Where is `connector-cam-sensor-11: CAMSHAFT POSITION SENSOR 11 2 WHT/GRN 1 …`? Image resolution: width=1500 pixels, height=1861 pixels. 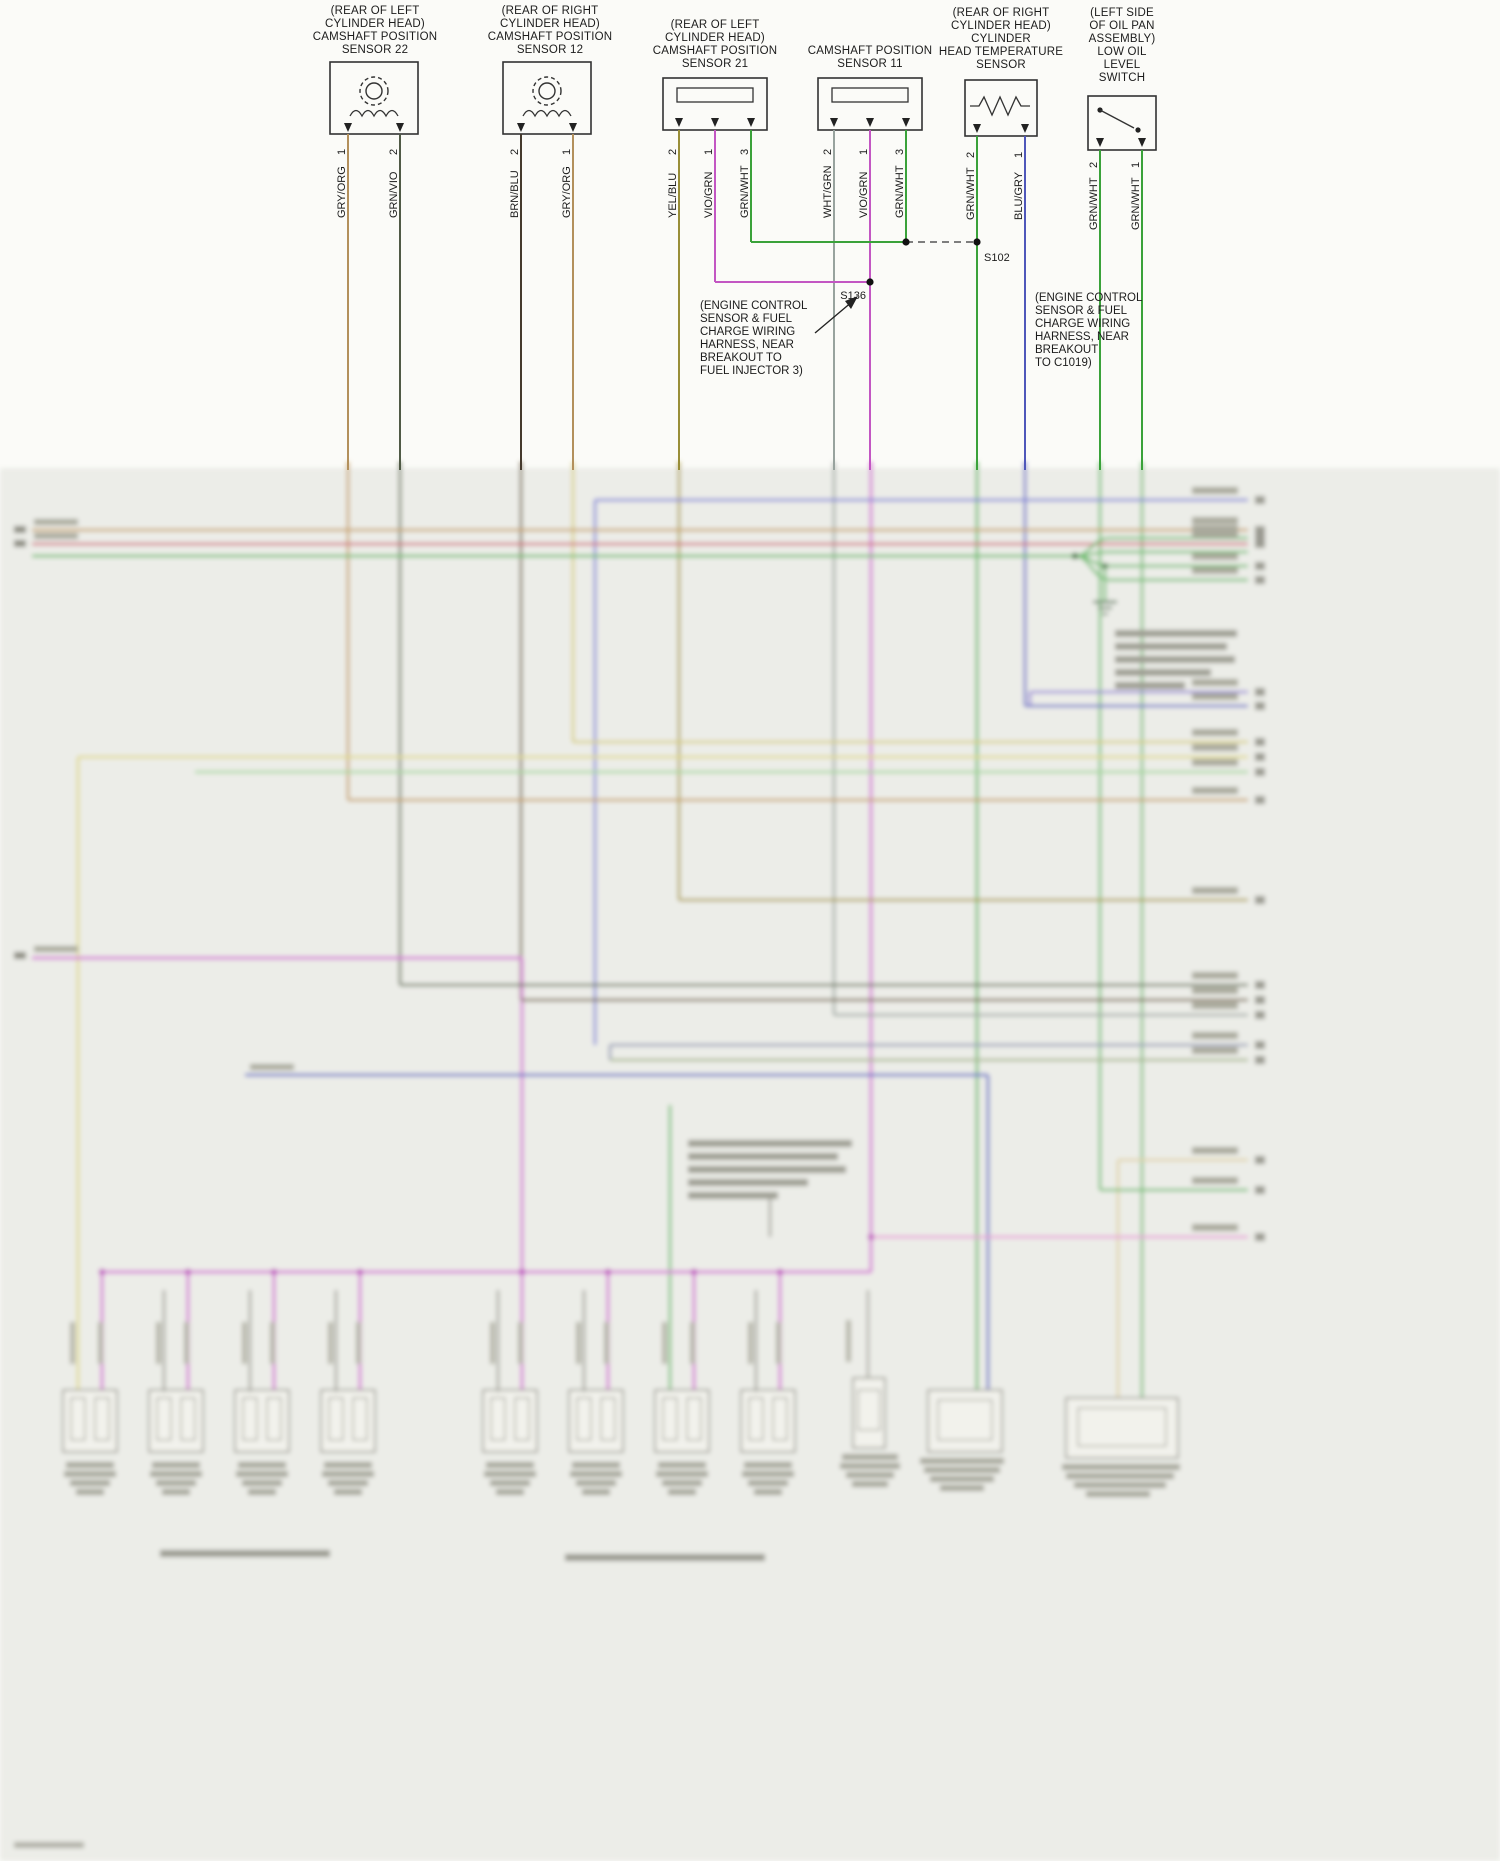 connector-cam-sensor-11: CAMSHAFT POSITION SENSOR 11 2 WHT/GRN 1 … is located at coordinates (870, 257).